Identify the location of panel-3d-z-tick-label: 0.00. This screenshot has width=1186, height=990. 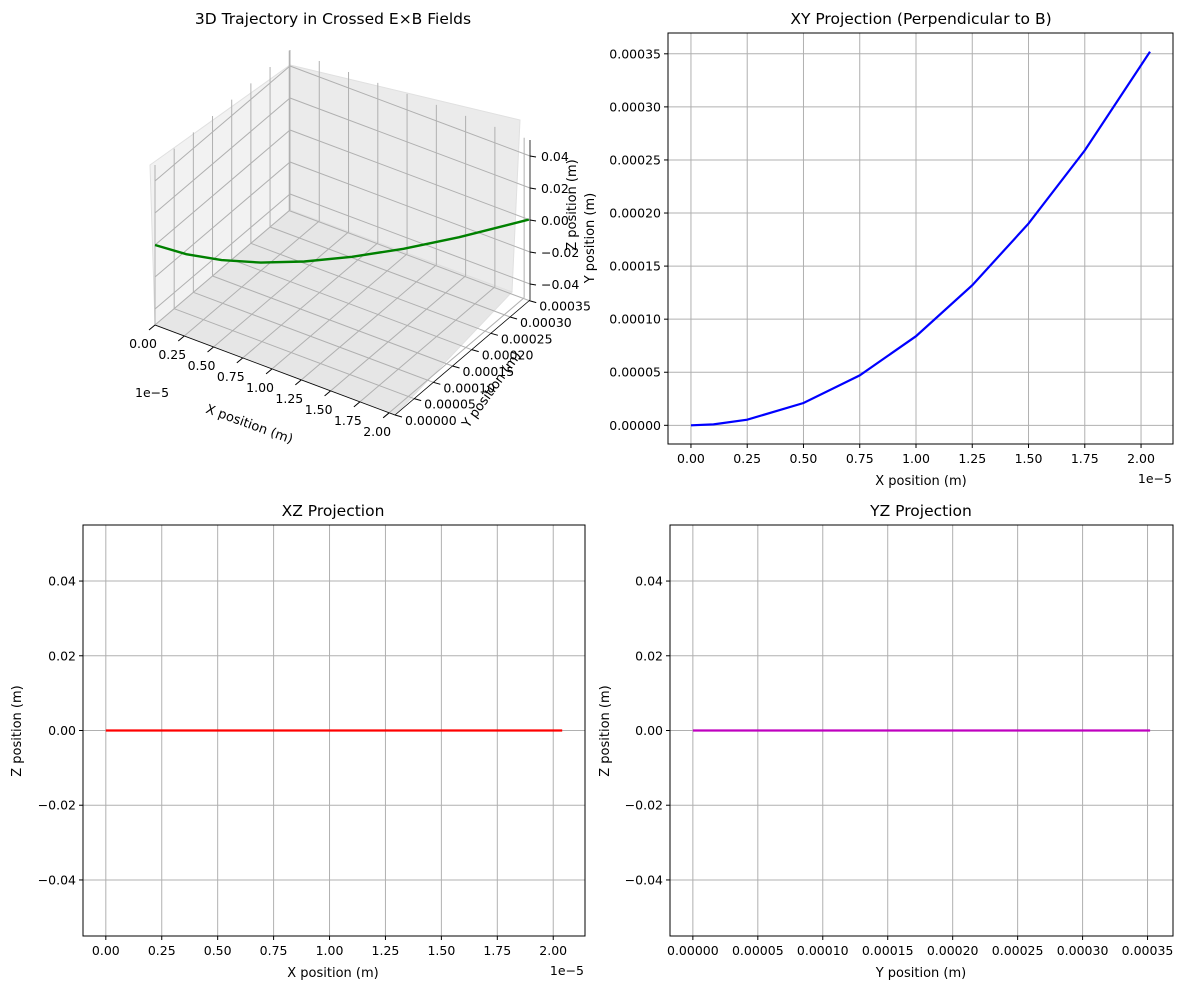
(555, 220).